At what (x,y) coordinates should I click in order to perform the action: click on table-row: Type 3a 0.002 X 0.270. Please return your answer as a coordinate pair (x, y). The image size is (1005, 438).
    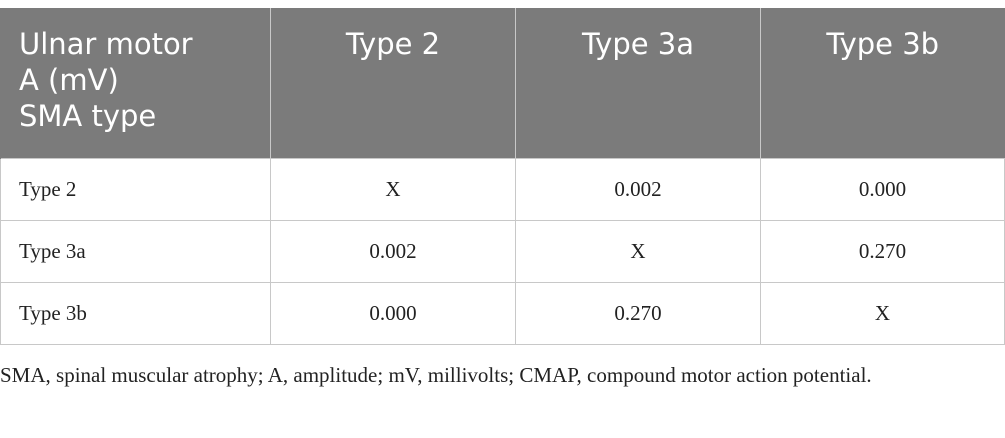
    Looking at the image, I should click on (502, 251).